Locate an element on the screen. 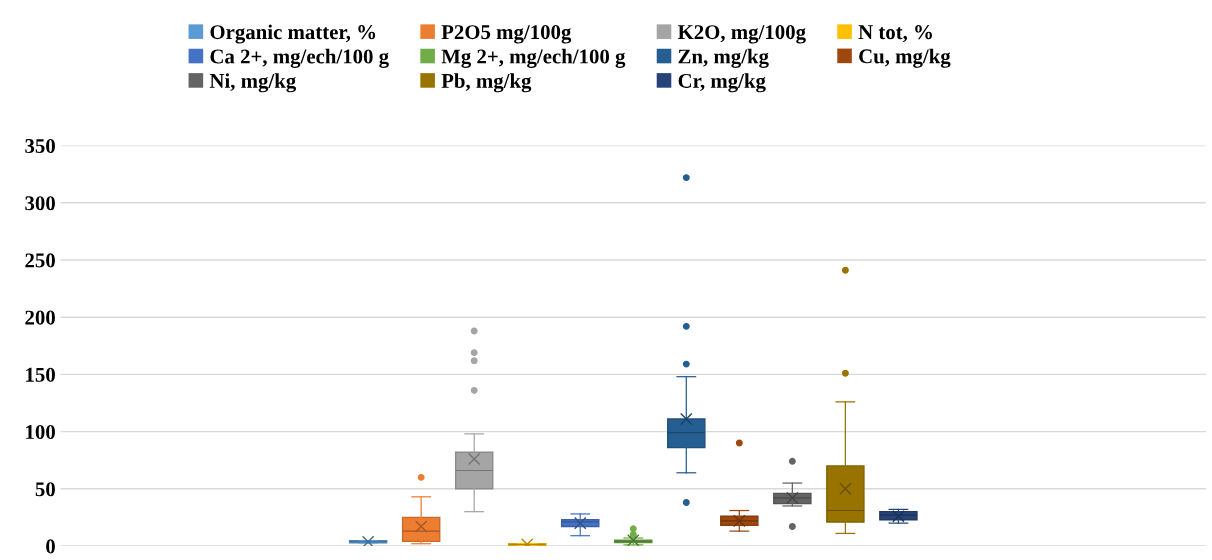 This screenshot has width=1212, height=560. y-tick-label: 250 is located at coordinates (40, 260).